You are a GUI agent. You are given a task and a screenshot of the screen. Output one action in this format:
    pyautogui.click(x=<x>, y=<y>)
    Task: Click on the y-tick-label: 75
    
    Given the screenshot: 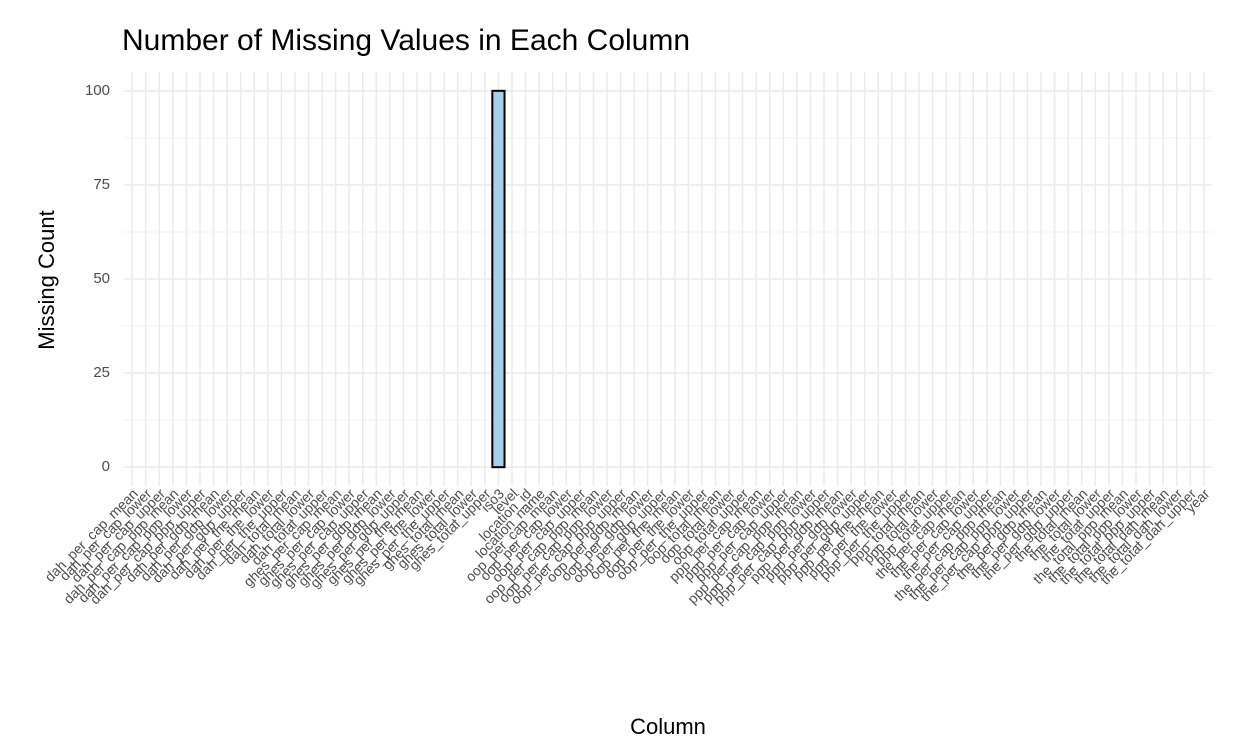 What is the action you would take?
    pyautogui.click(x=101, y=184)
    